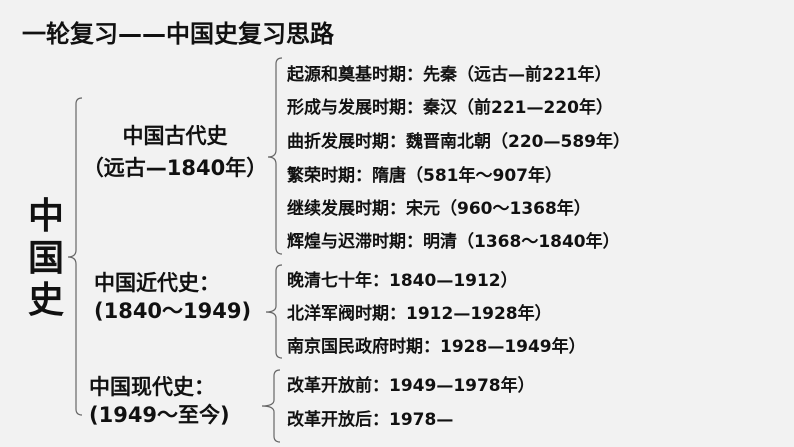  I want to click on ancient-brace, so click(275, 156).